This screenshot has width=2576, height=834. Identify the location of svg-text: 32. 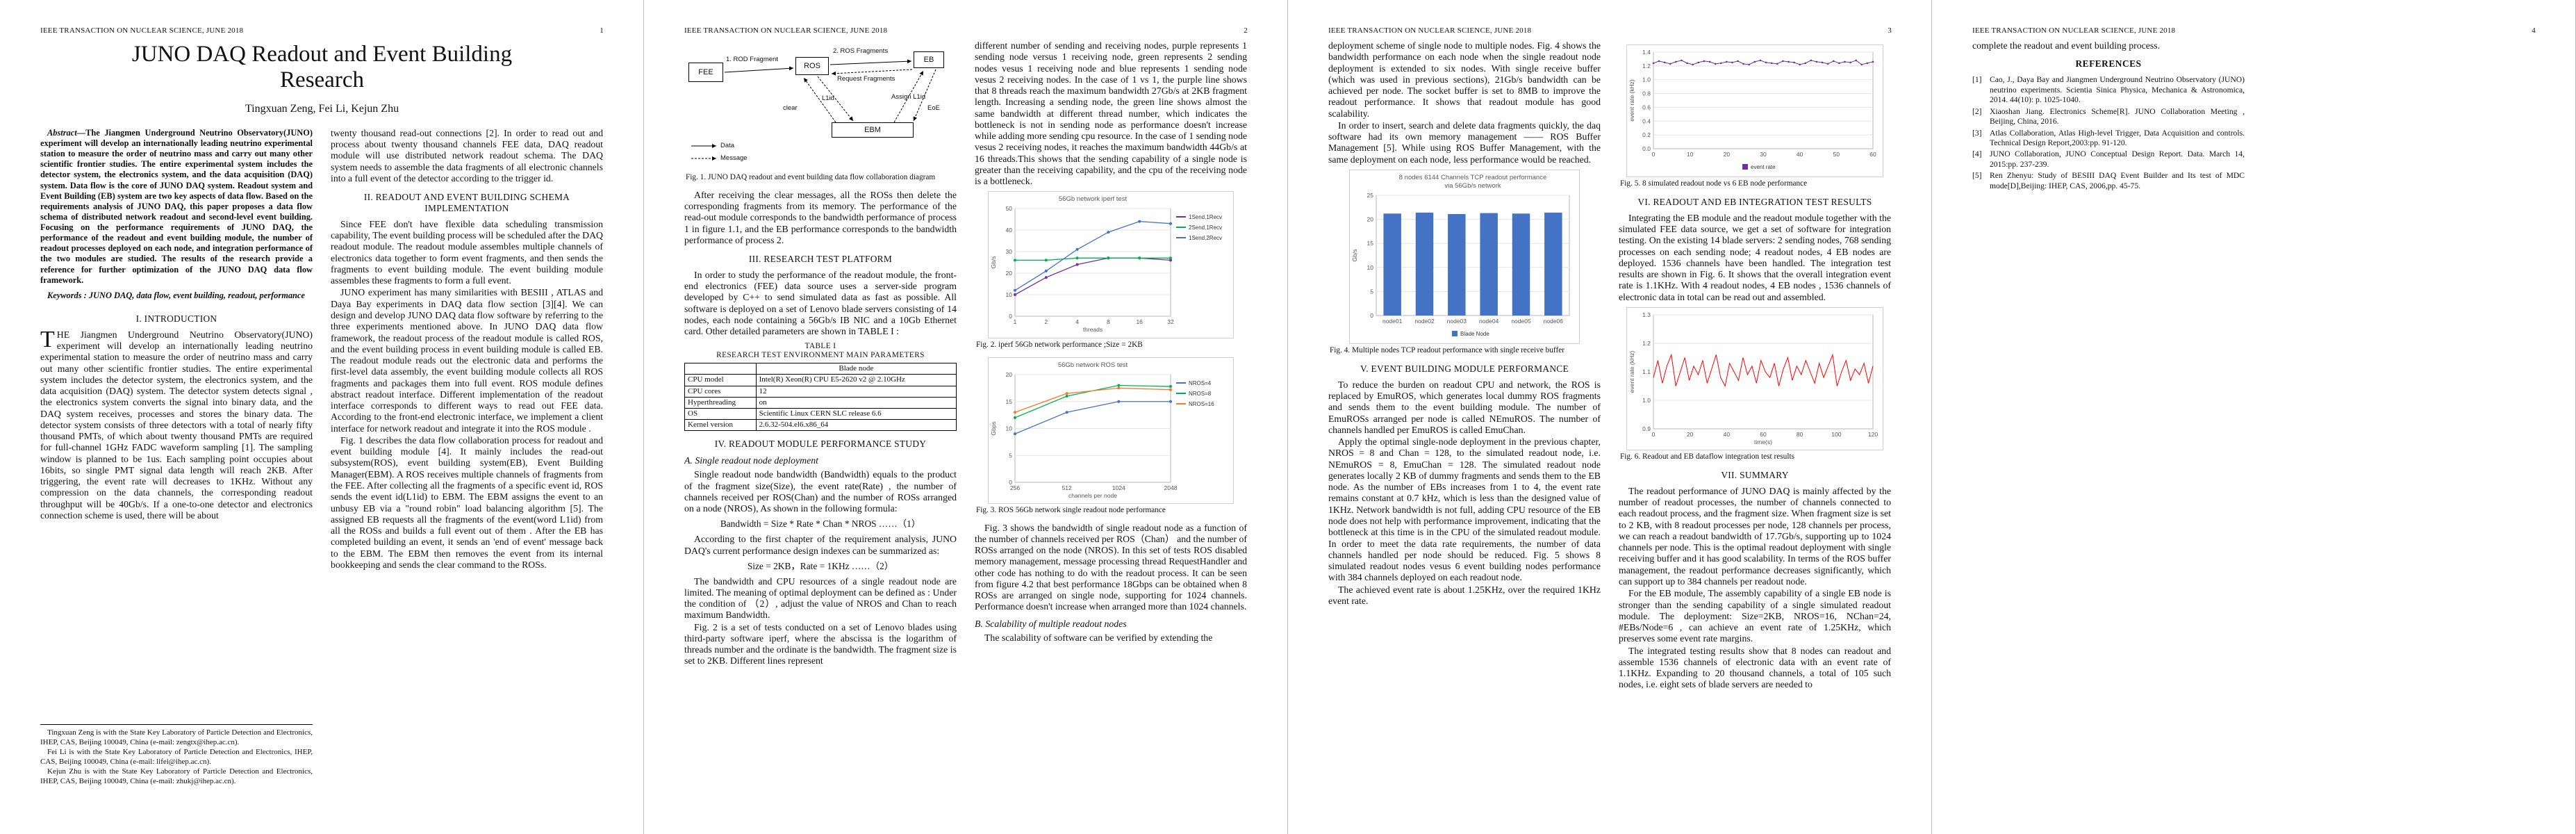
(1171, 321).